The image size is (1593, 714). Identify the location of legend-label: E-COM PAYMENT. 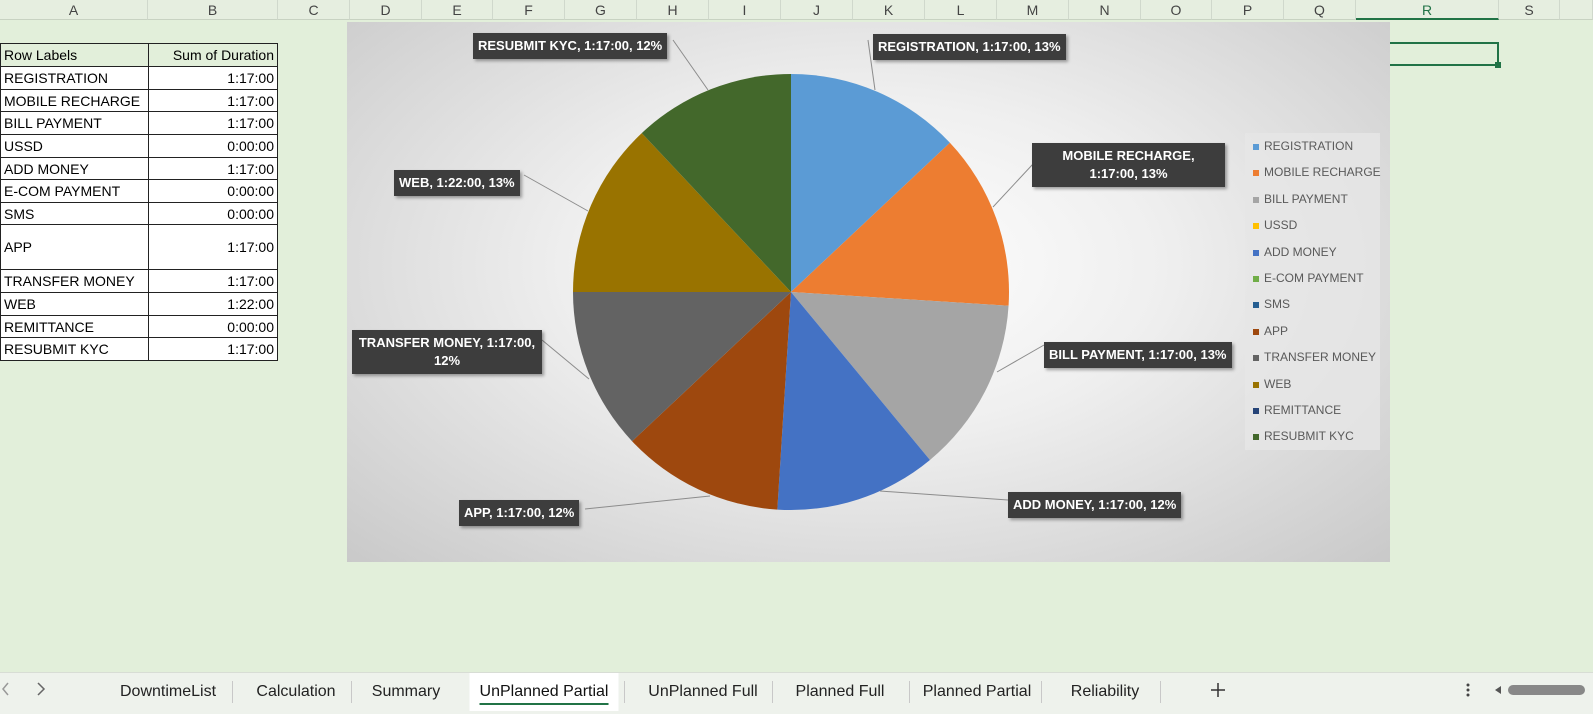
(1314, 278).